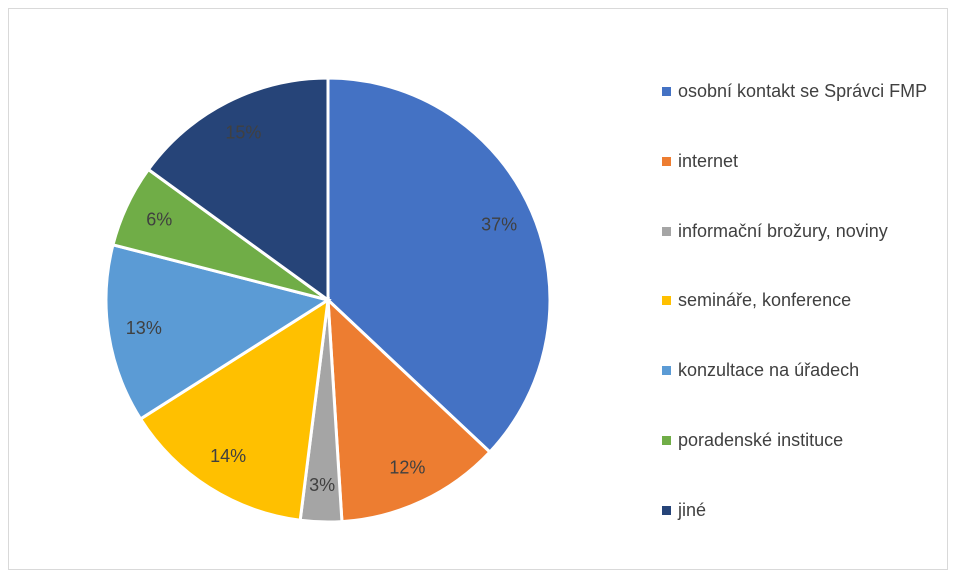  I want to click on legend-item: semináře, konference, so click(804, 300).